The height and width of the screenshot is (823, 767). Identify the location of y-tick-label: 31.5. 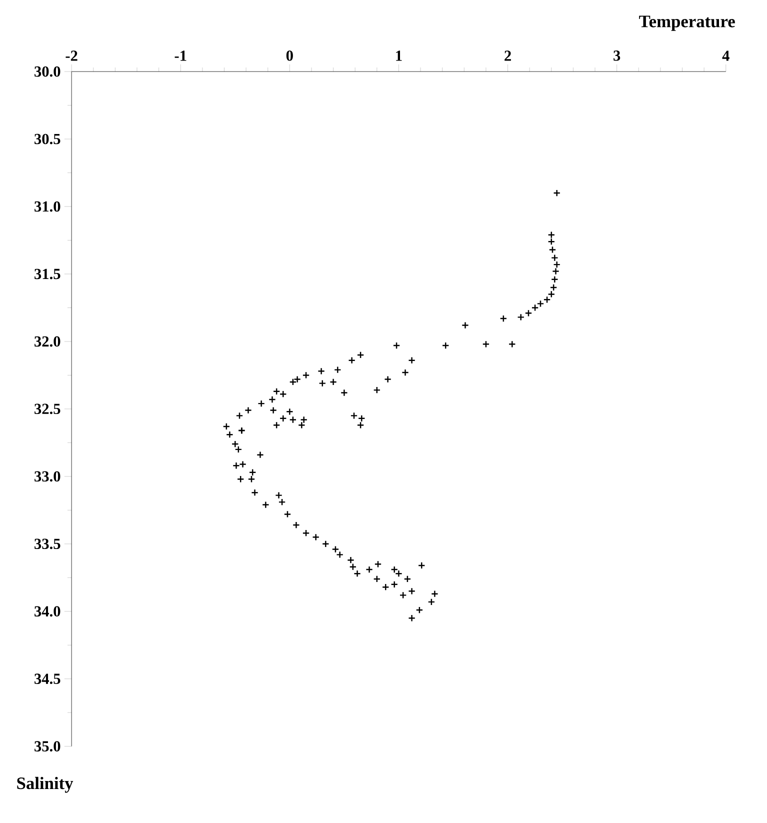
(47, 274).